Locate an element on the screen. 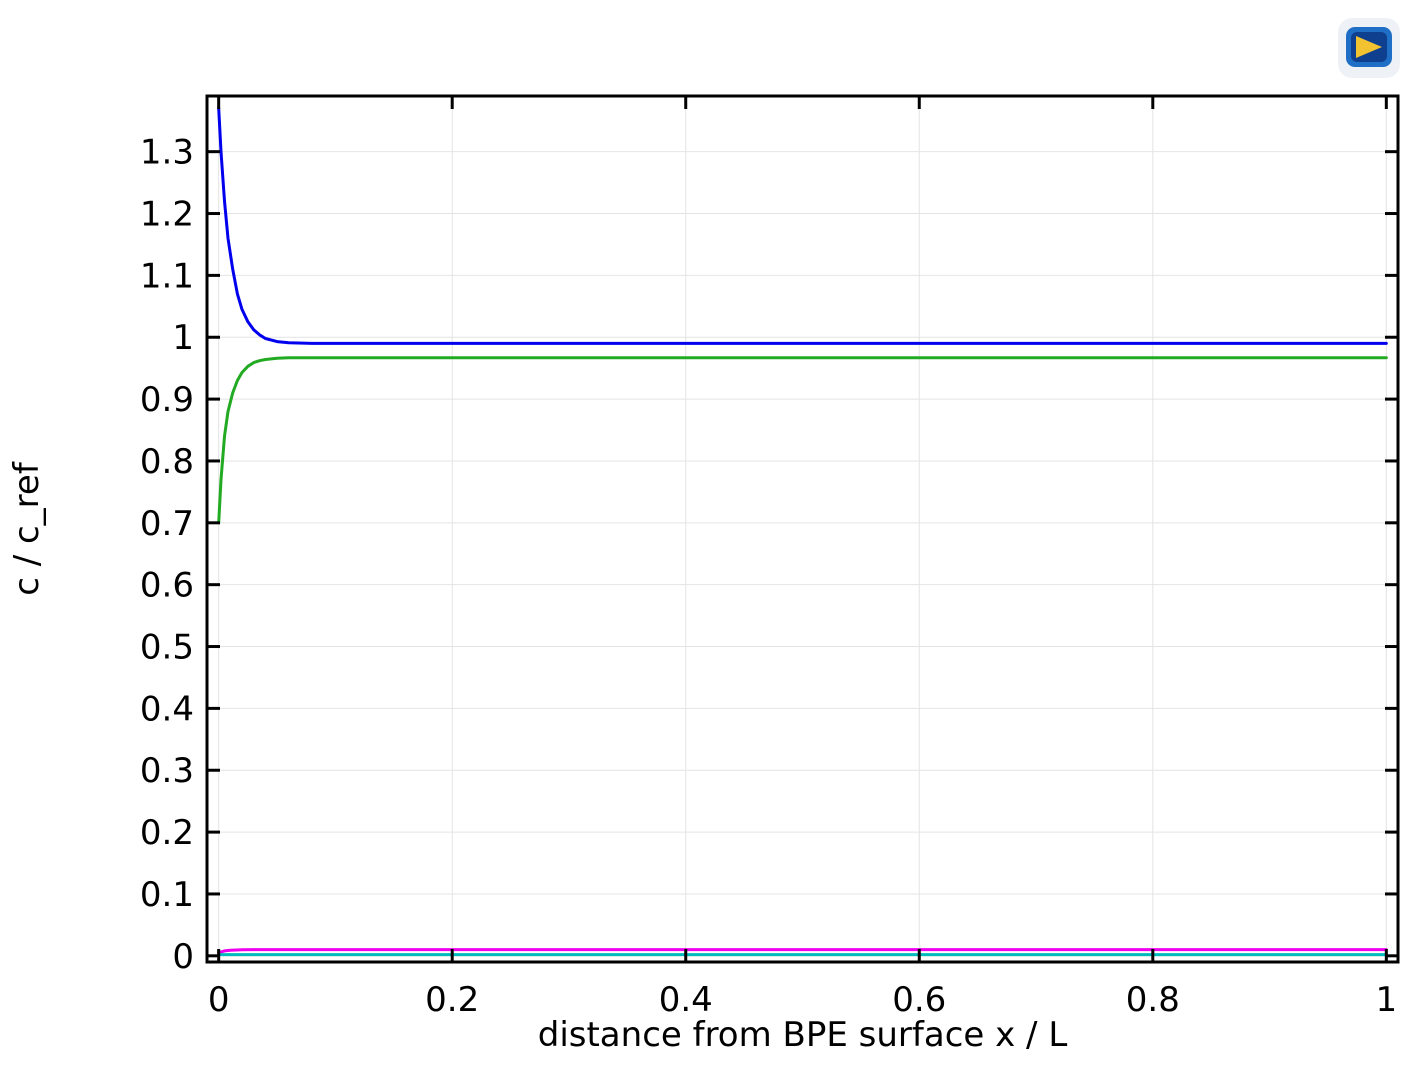  x-tick-label: 0 is located at coordinates (219, 1000).